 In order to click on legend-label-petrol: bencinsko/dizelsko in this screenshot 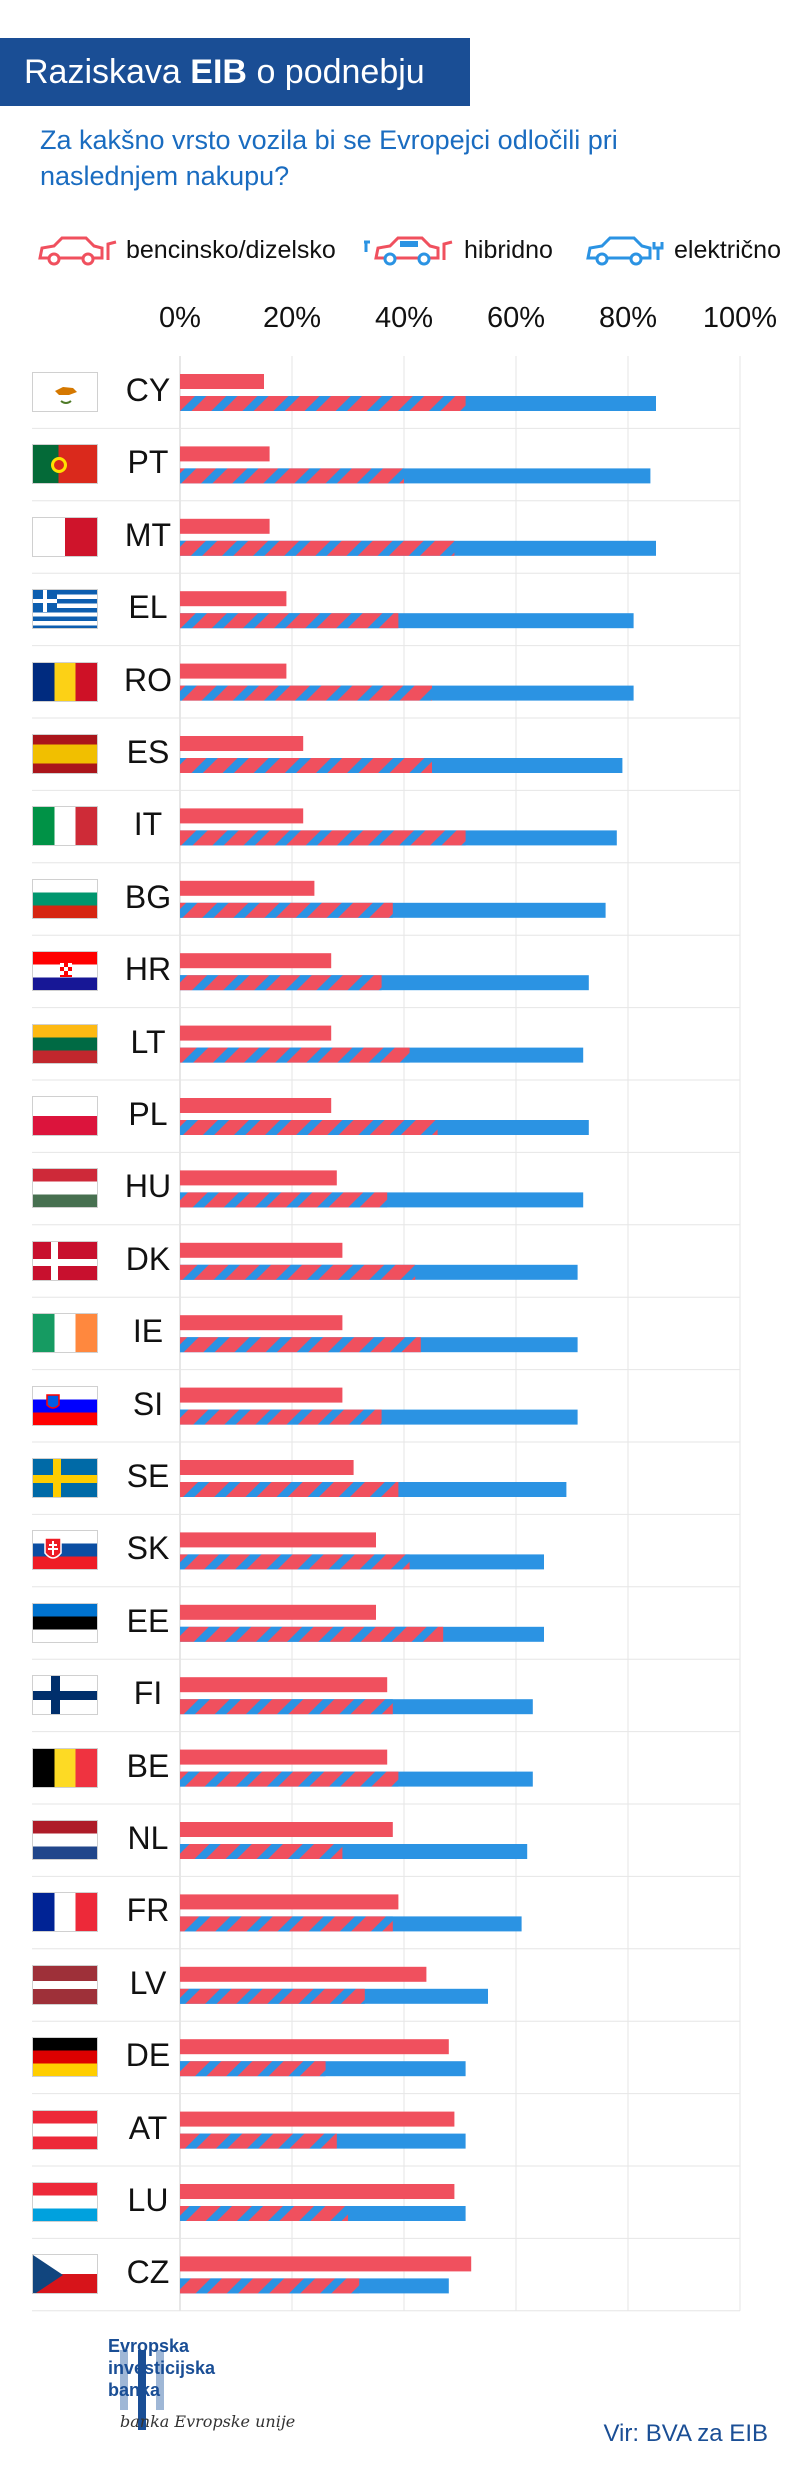, I will do `click(231, 249)`.